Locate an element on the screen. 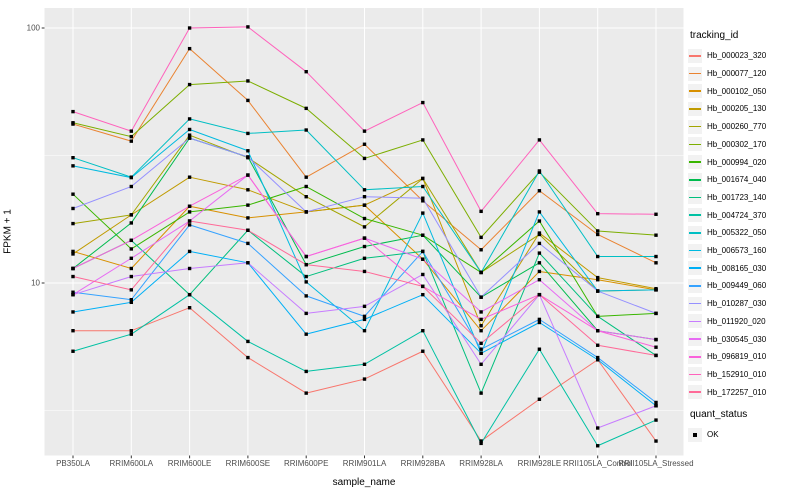 The width and height of the screenshot is (800, 500). legend-entry: Hb_096819_010 is located at coordinates (727, 357).